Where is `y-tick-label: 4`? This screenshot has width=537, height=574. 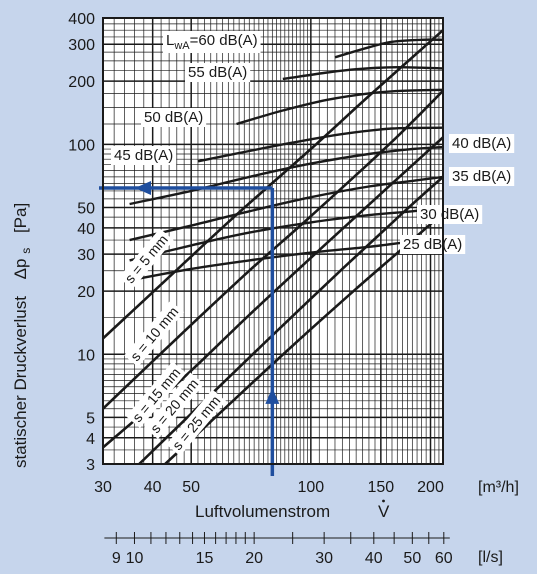
y-tick-label: 4 is located at coordinates (90, 439).